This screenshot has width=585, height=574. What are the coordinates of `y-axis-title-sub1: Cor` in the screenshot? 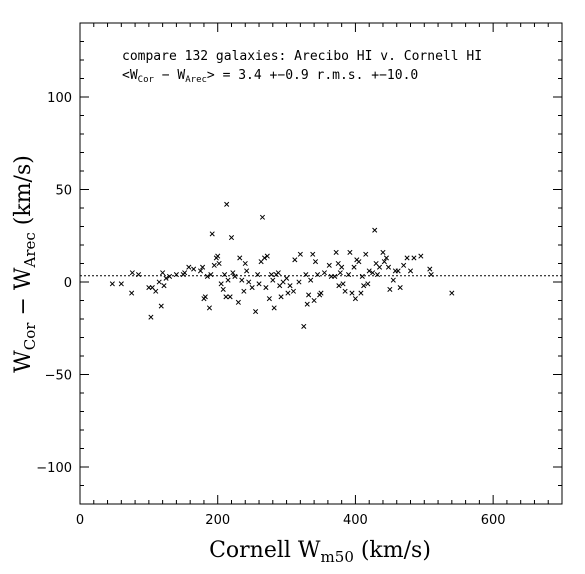 It's located at (30, 336).